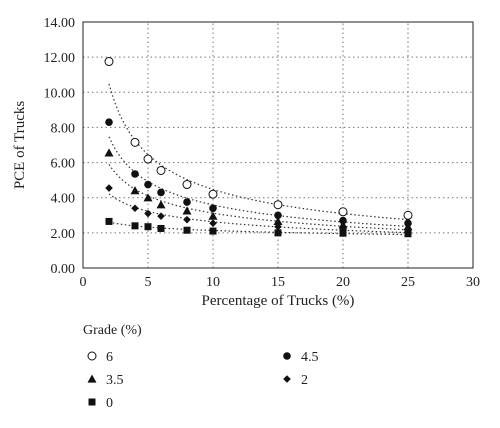  I want to click on y-tick-label: 14.00, so click(60, 23).